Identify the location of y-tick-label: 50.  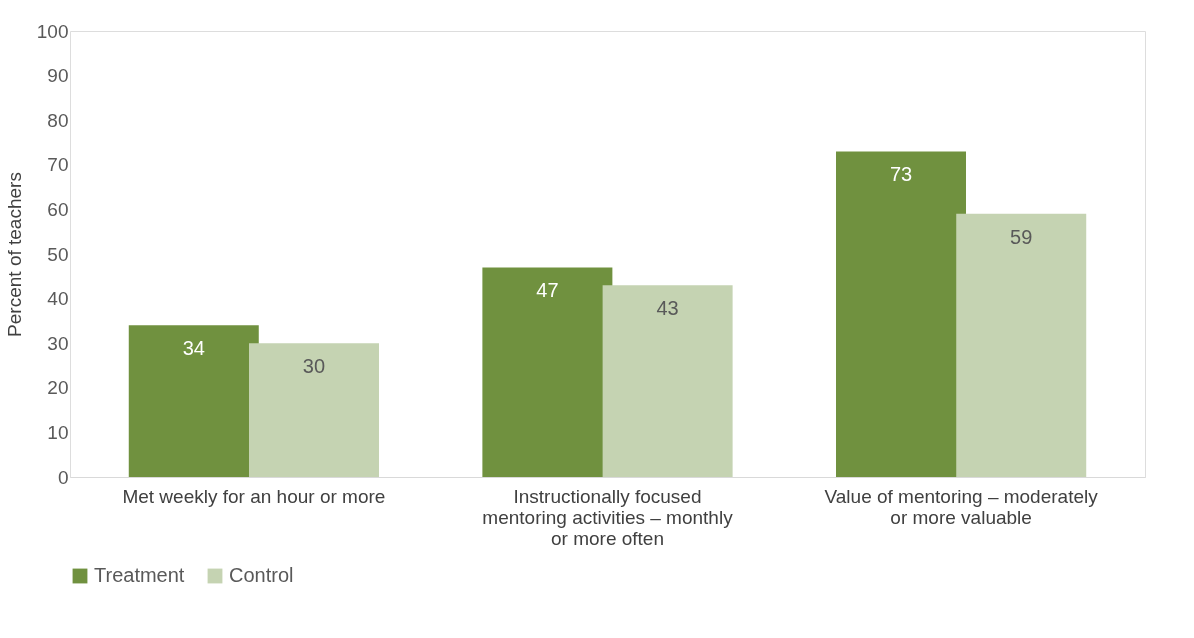
(58, 254).